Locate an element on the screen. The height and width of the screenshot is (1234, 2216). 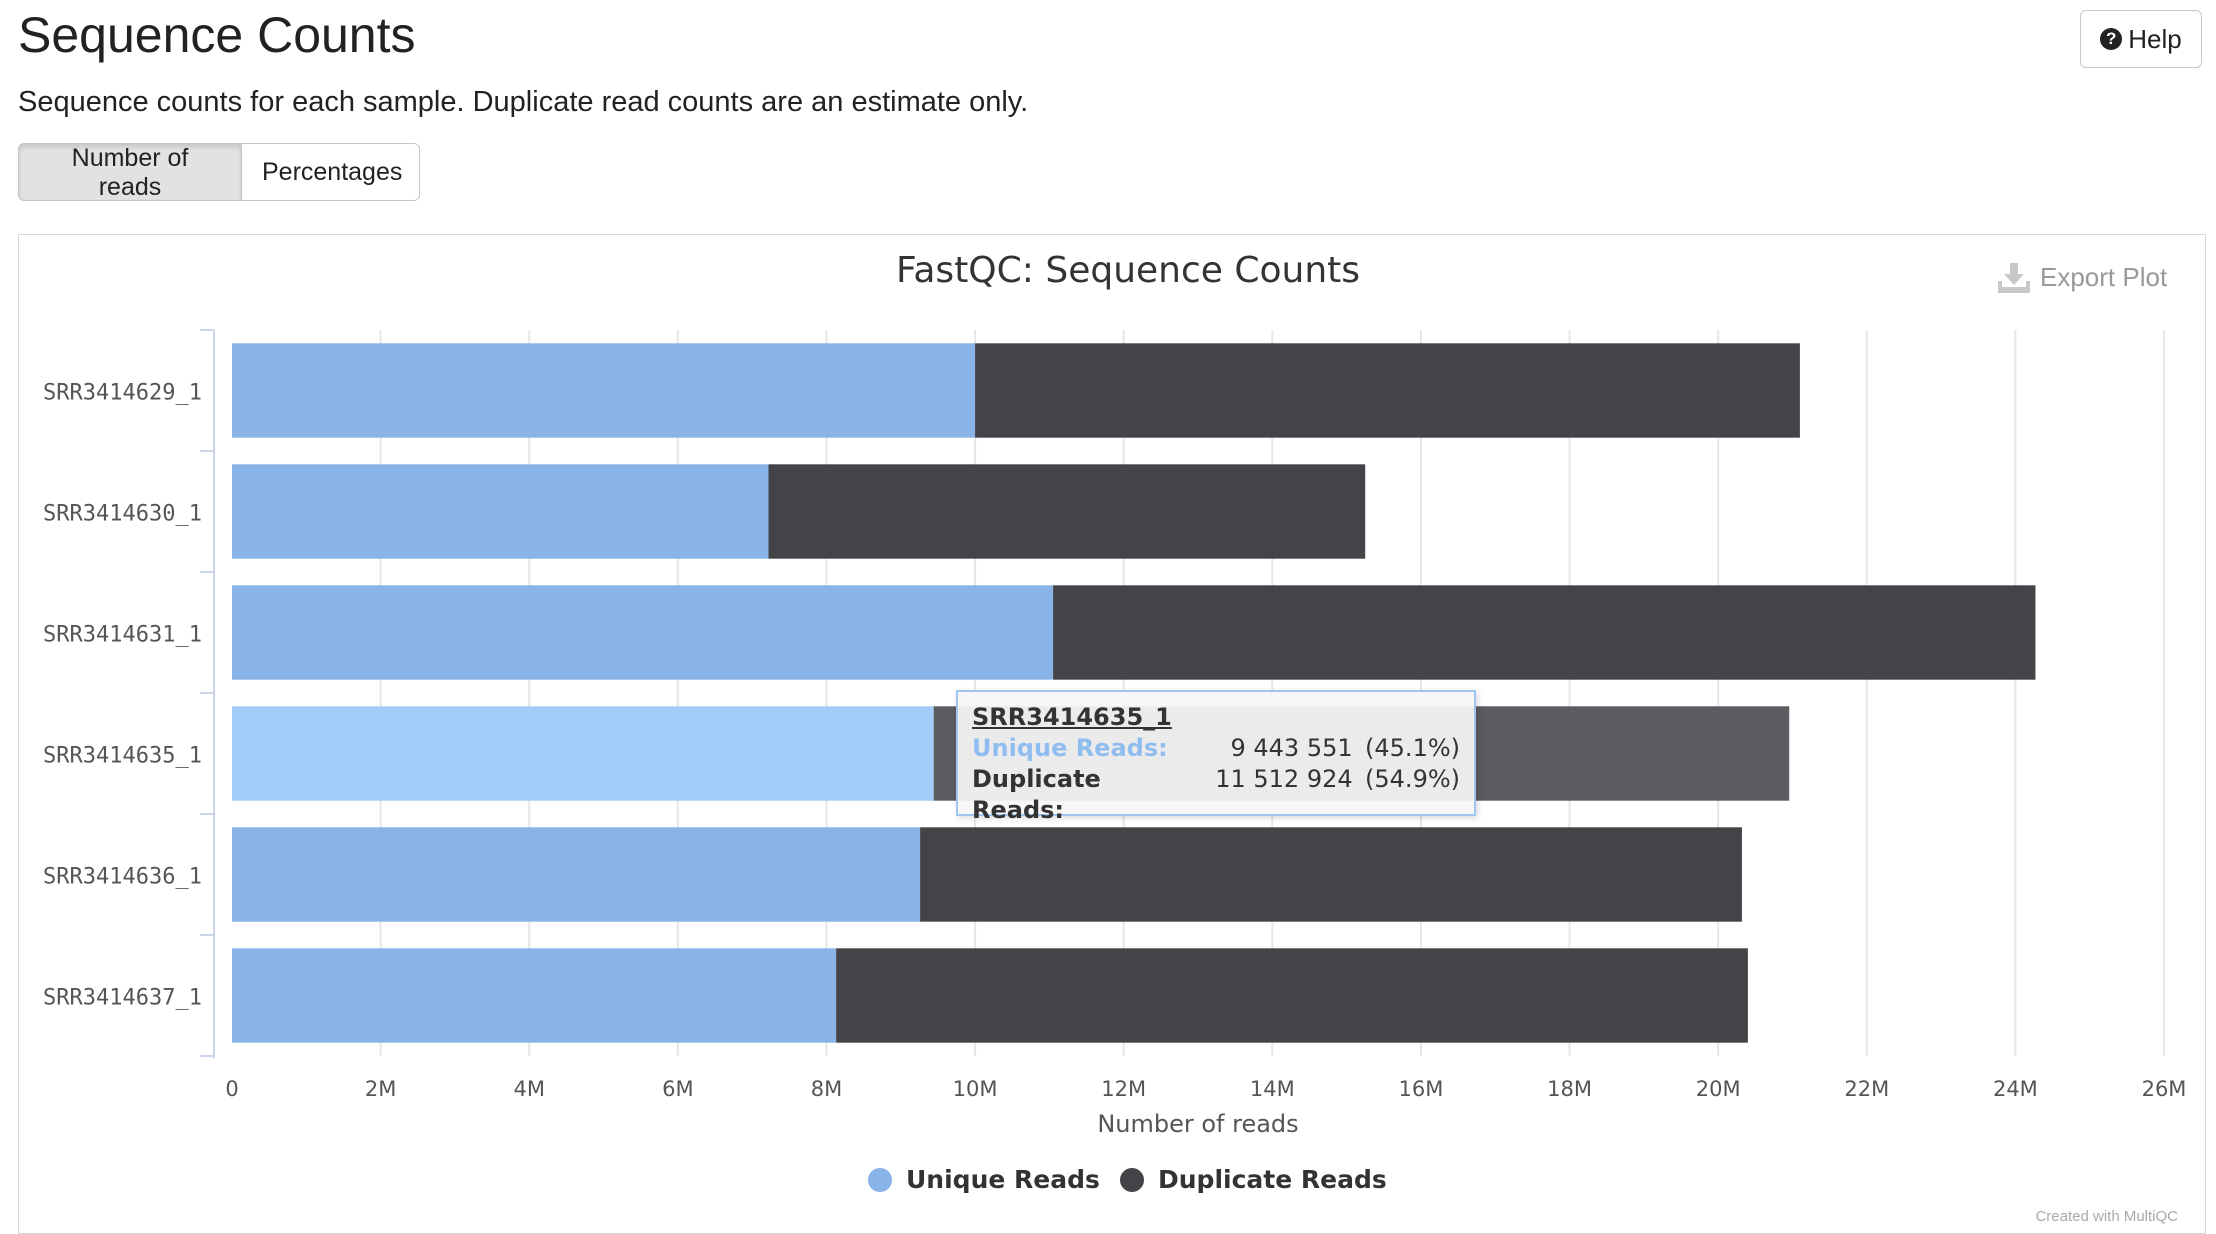
legend-entry: Duplicate Reads is located at coordinates (1272, 1179).